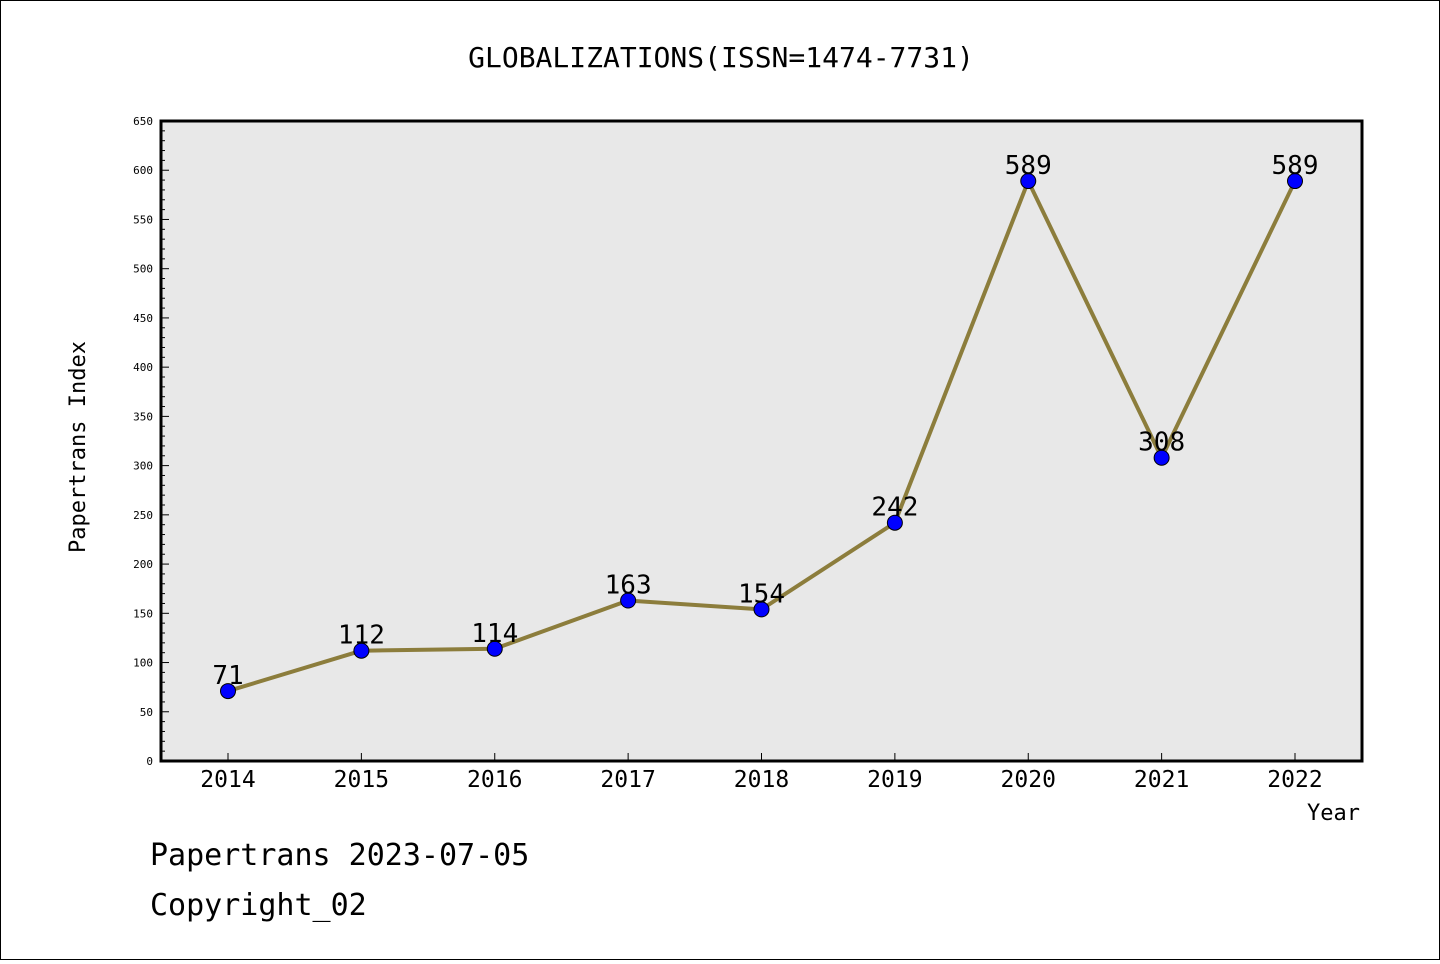  Describe the element at coordinates (894, 780) in the screenshot. I see `x-tick-label: 2019` at that location.